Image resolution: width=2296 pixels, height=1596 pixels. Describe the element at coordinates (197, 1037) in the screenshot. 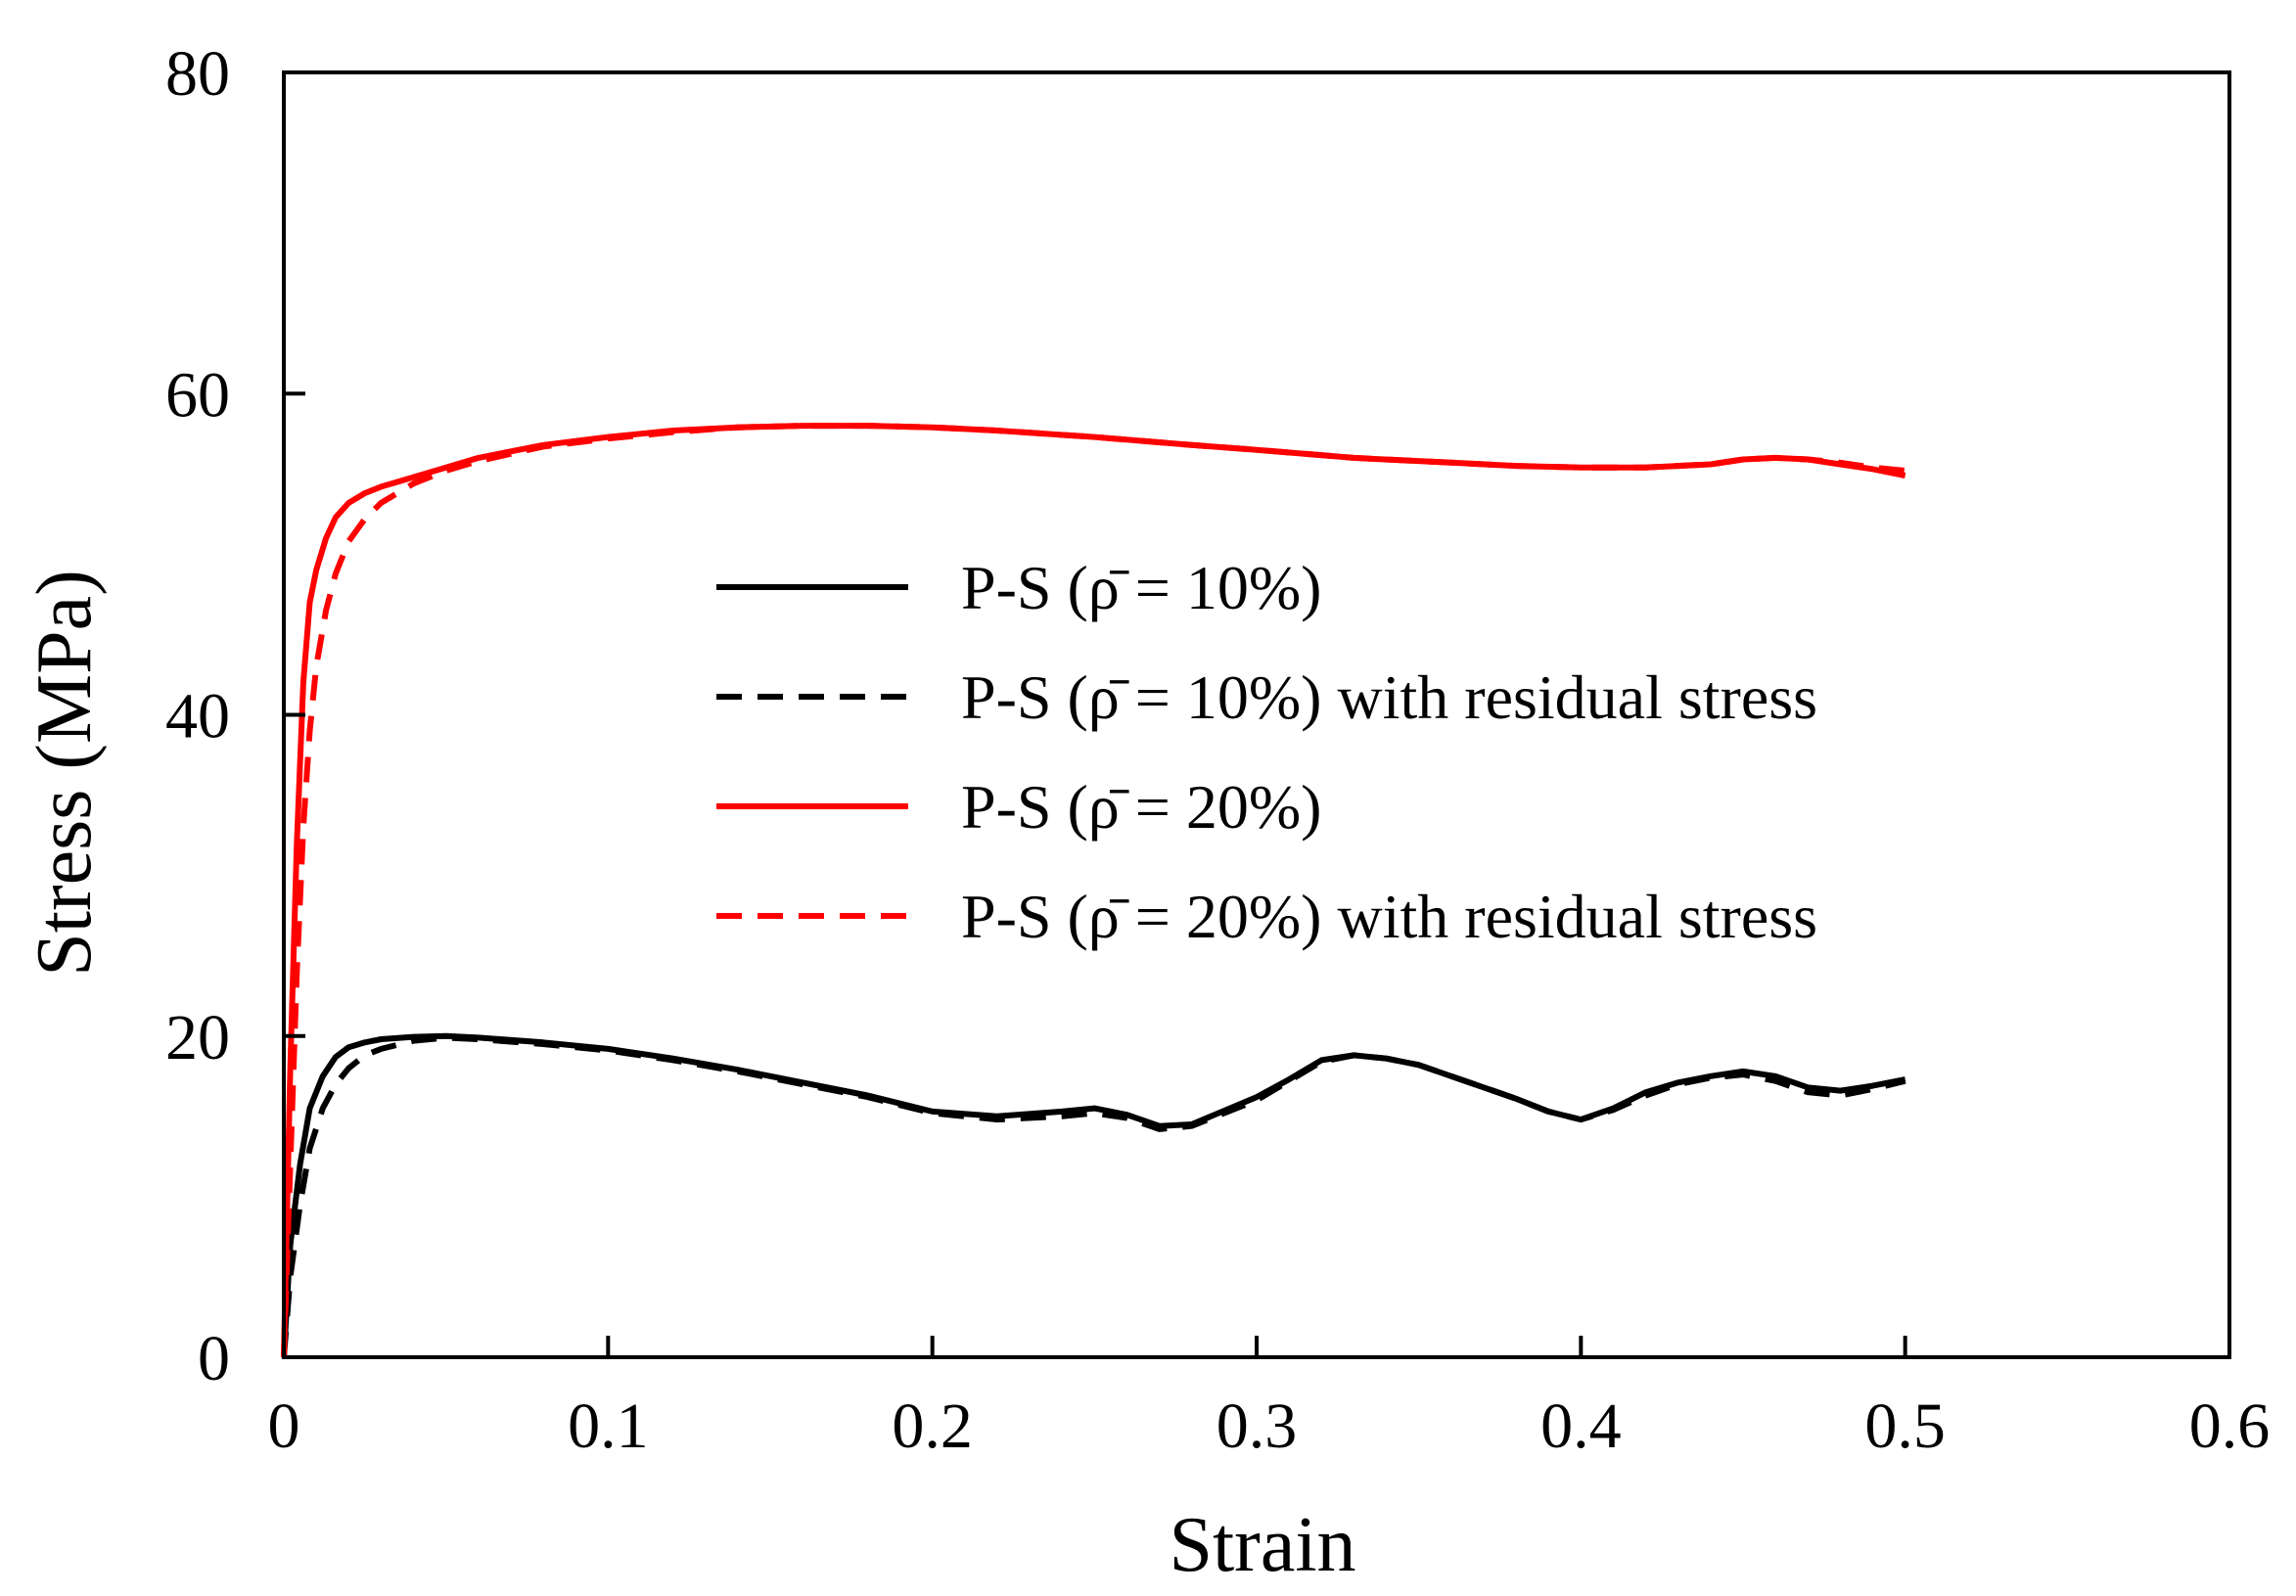

I see `y-tick-label: 20` at that location.